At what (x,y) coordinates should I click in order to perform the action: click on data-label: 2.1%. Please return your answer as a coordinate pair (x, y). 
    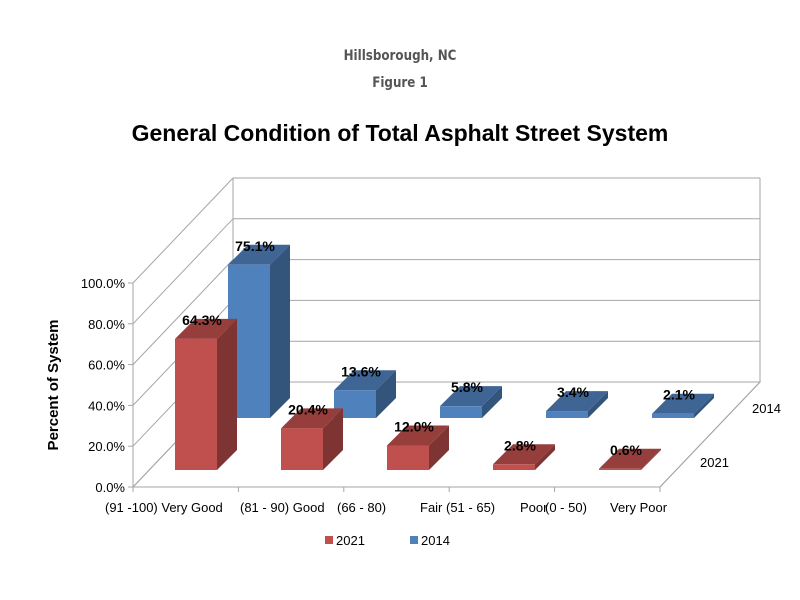
    Looking at the image, I should click on (679, 395).